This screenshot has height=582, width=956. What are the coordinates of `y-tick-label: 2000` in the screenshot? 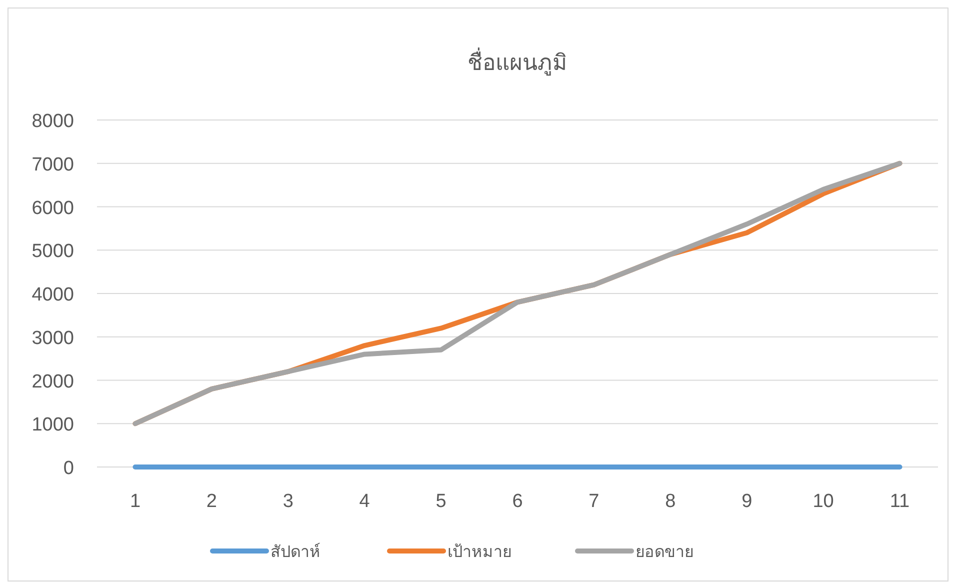 It's located at (53, 381).